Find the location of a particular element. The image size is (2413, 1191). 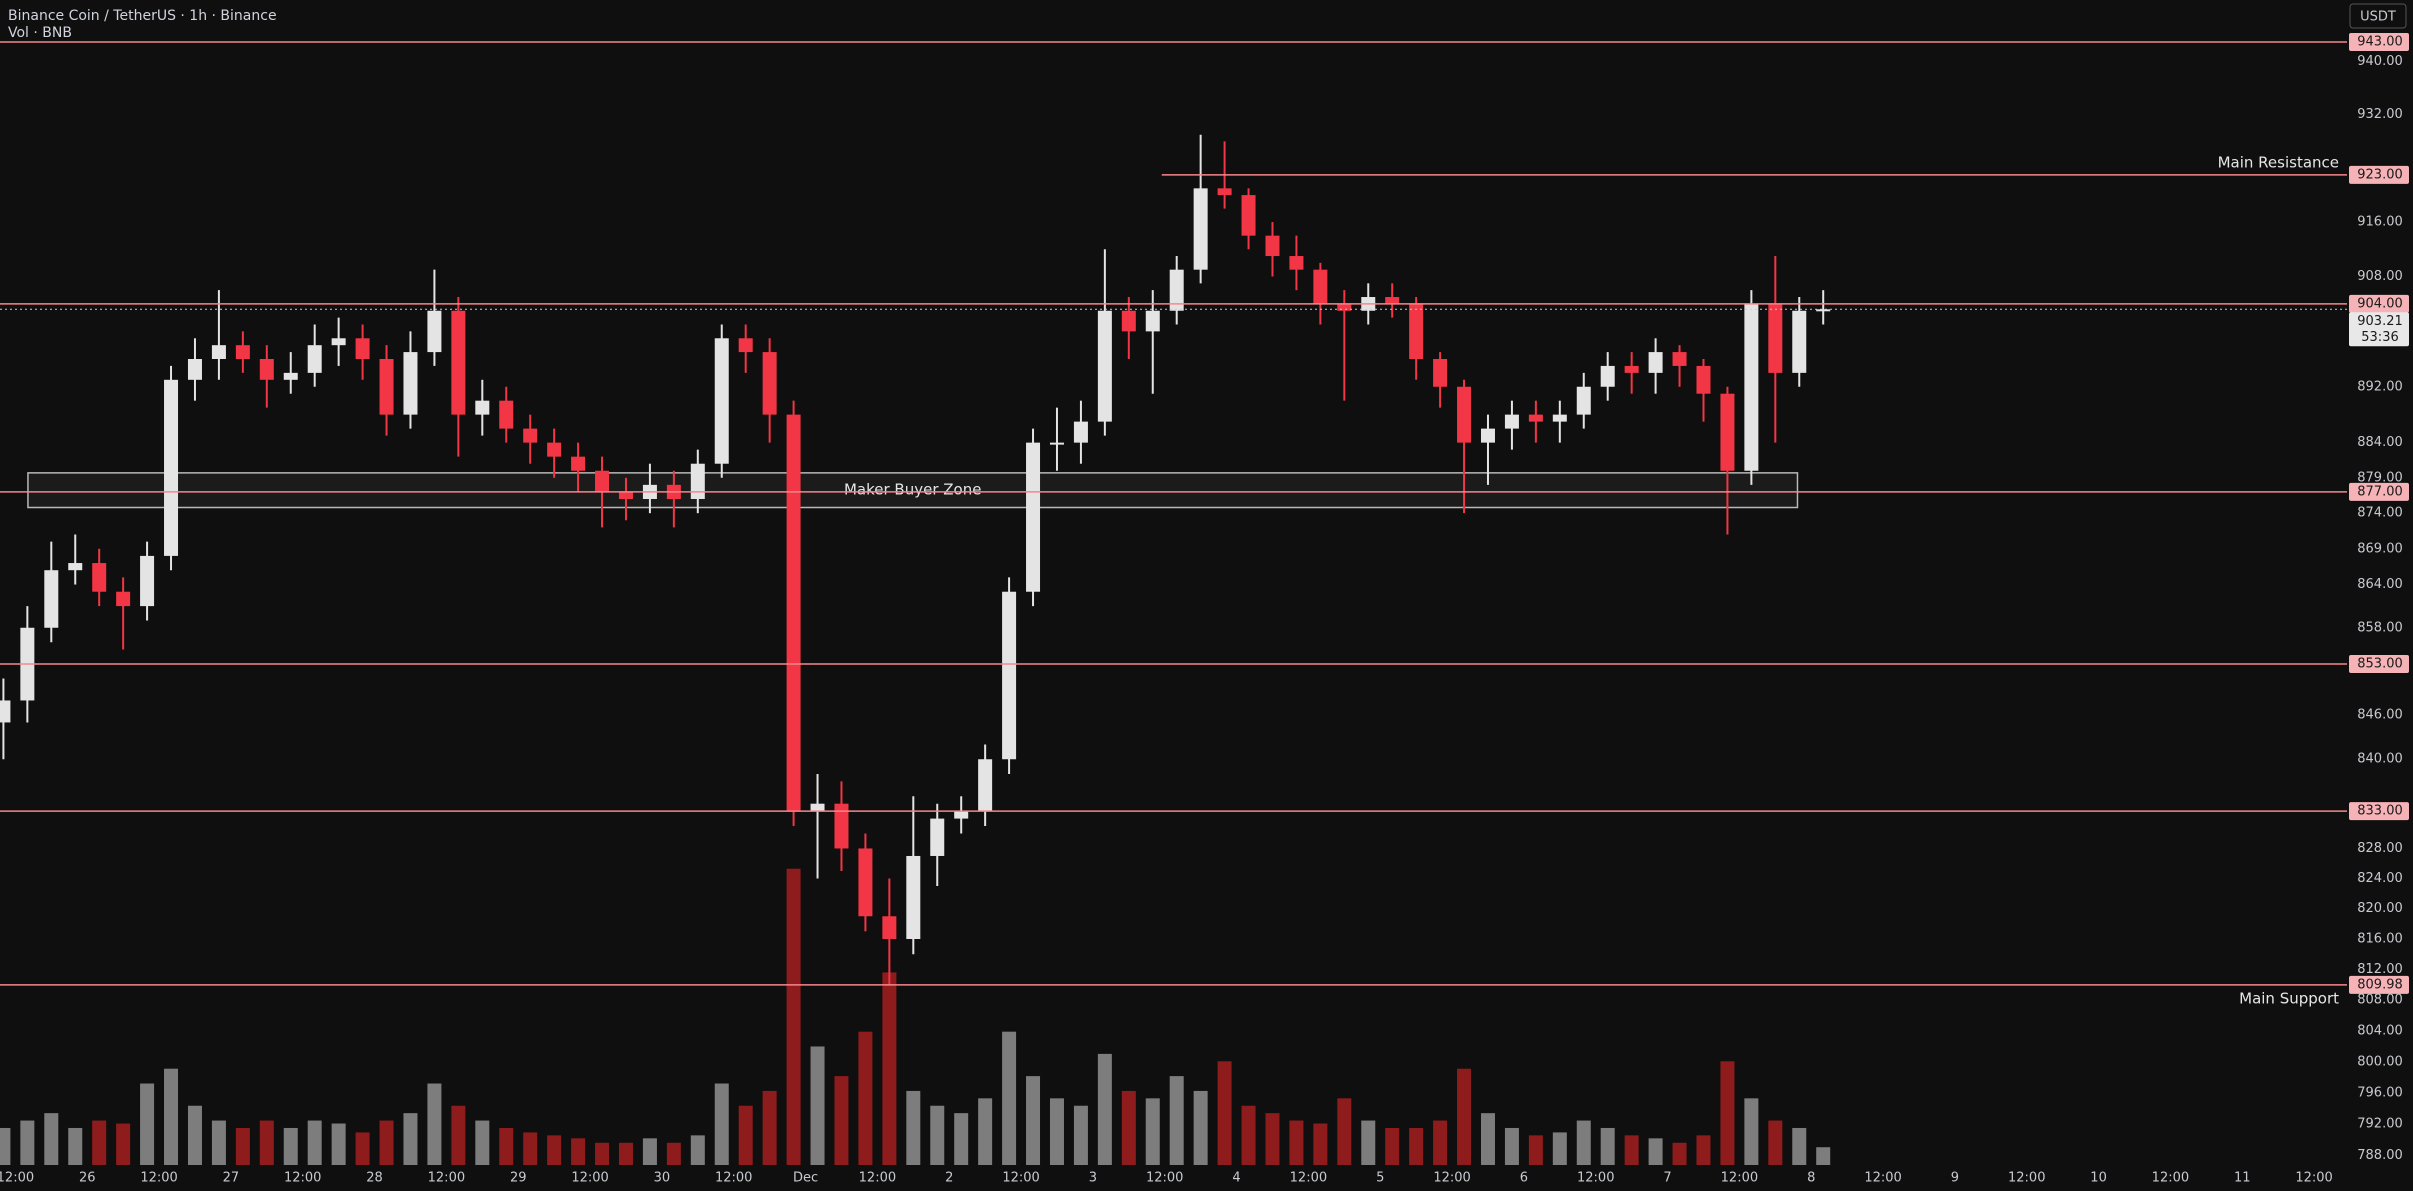

x-tick-label: 29 is located at coordinates (518, 1178).